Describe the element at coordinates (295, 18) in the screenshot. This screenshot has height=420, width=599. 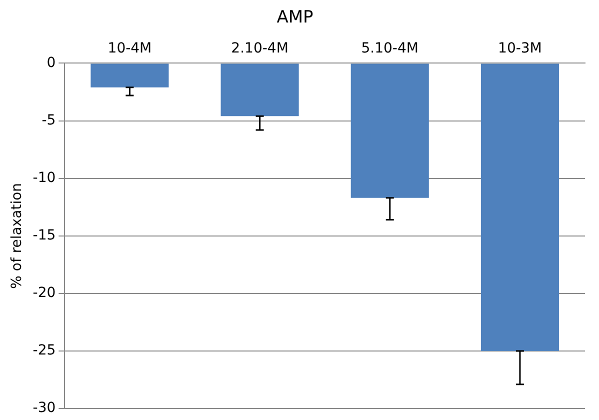
I see `chart-title: AMP` at that location.